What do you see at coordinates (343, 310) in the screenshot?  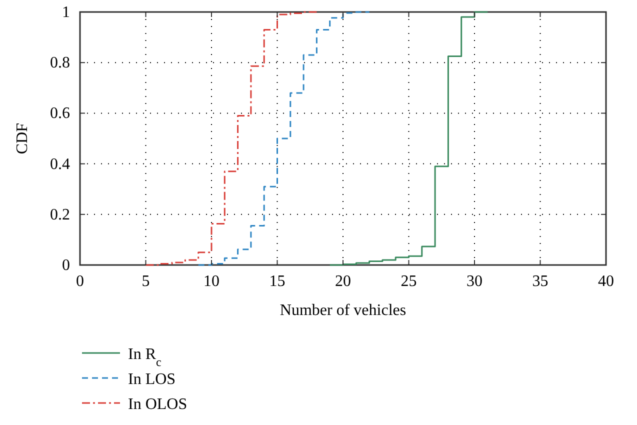 I see `x-axis-title: Number of vehicles` at bounding box center [343, 310].